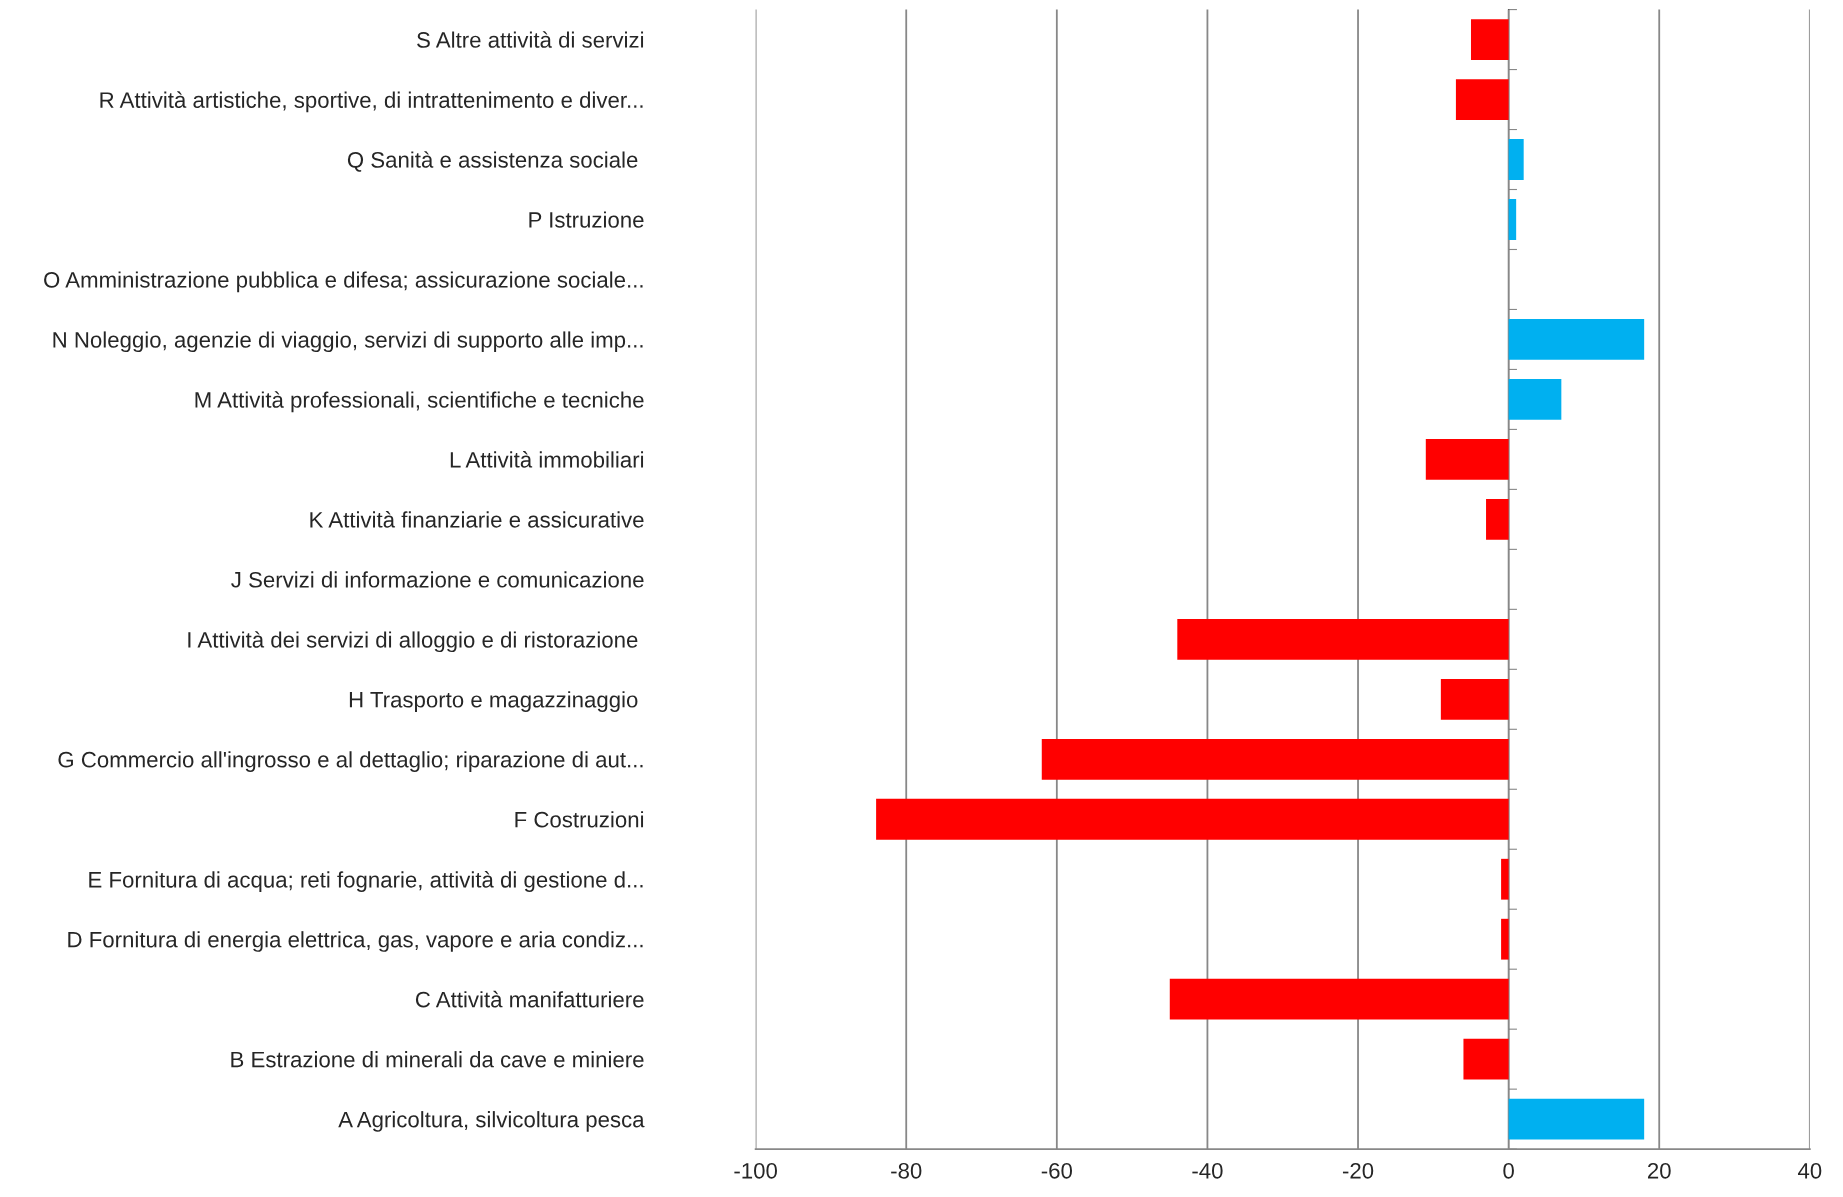  What do you see at coordinates (586, 219) in the screenshot?
I see `y-tick-label: P Istruzione` at bounding box center [586, 219].